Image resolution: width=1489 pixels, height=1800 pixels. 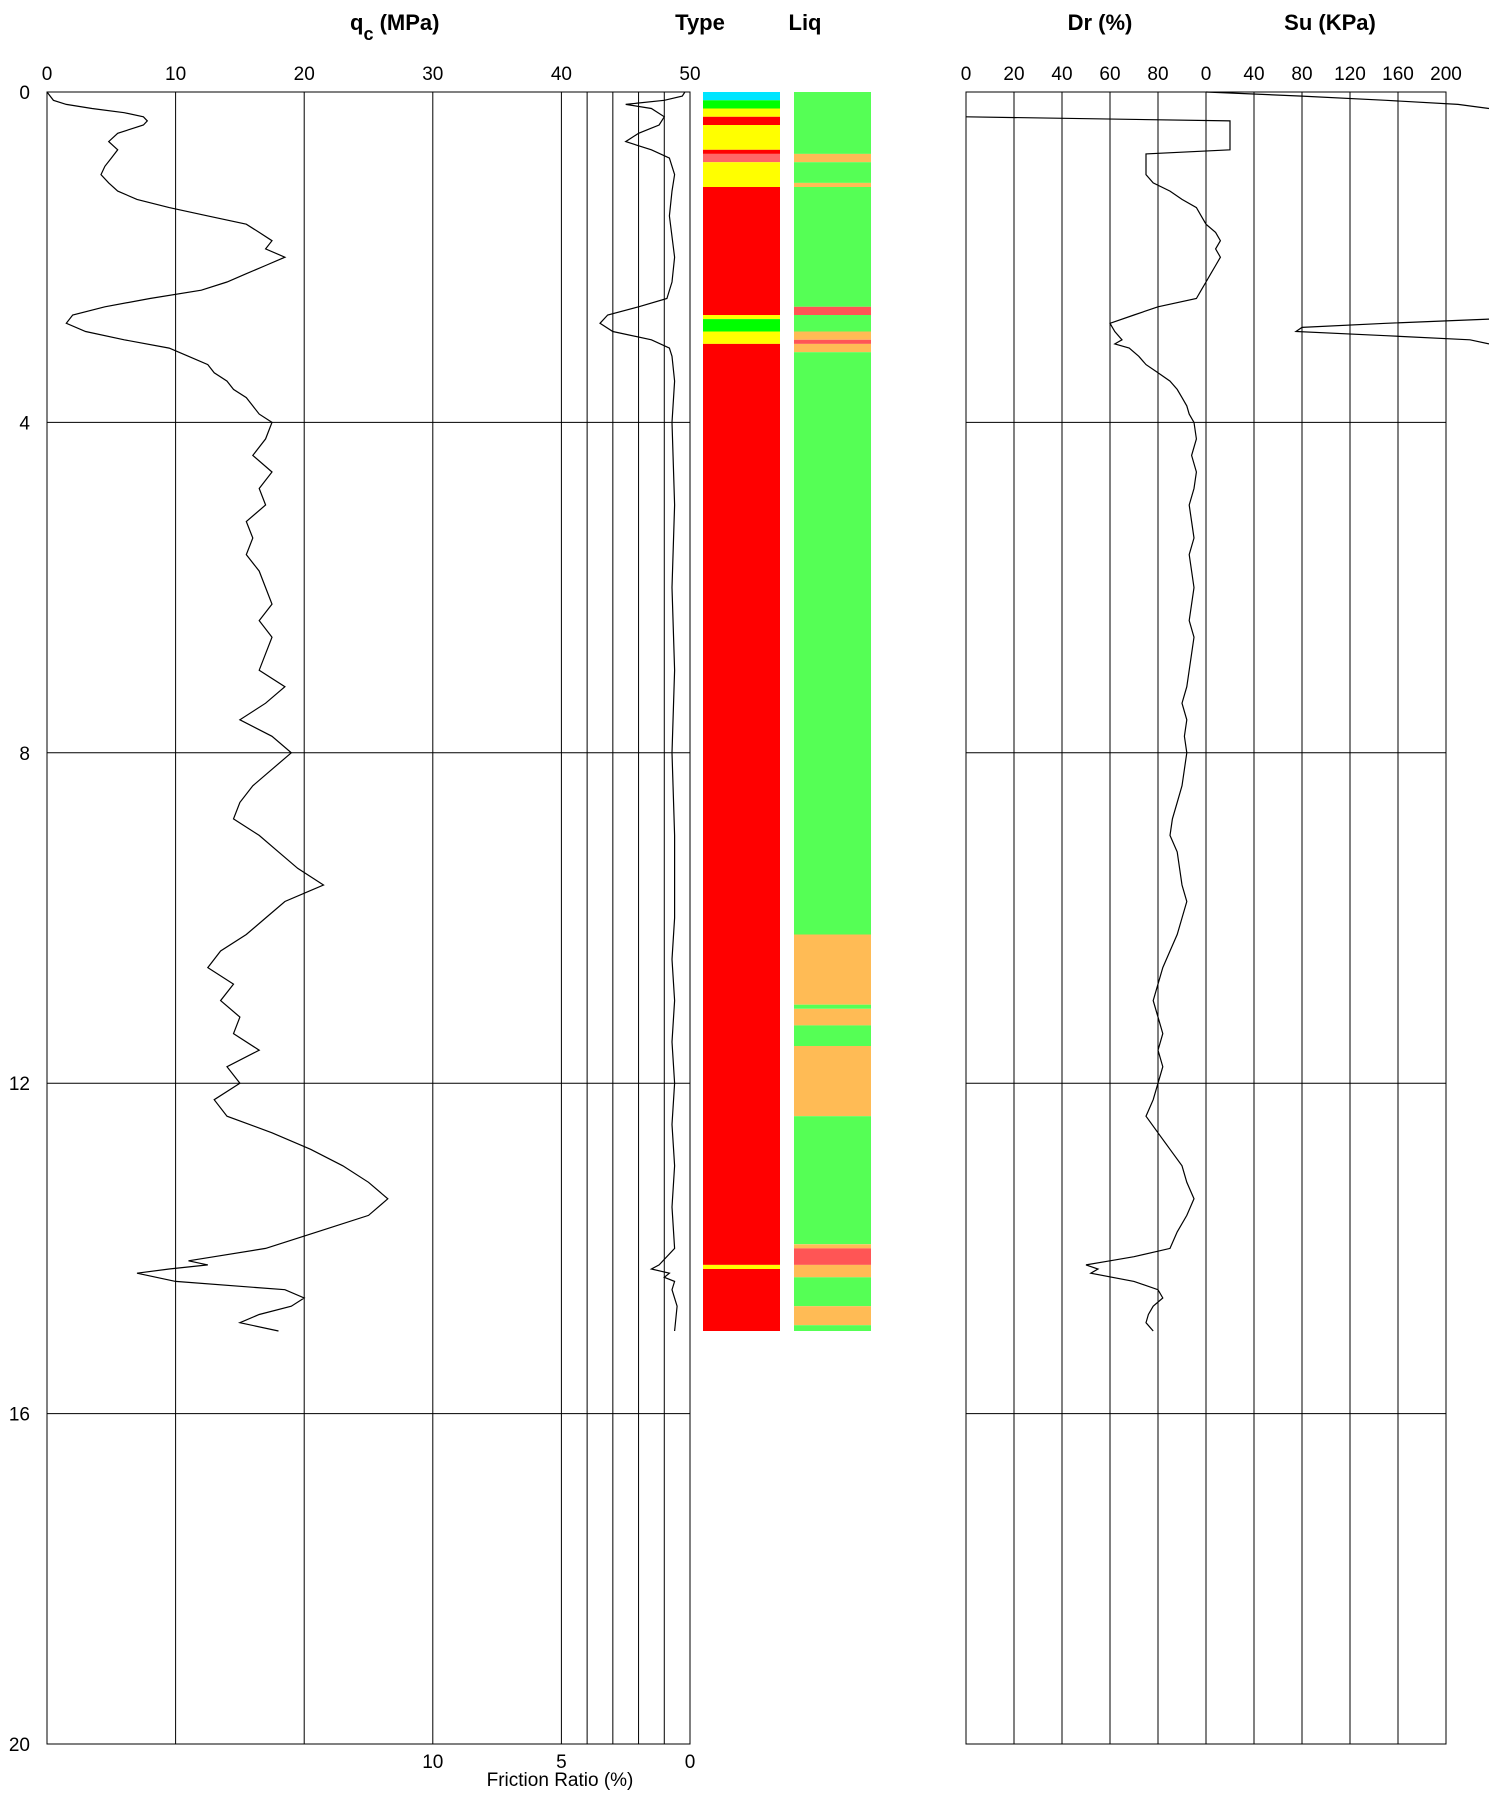 What do you see at coordinates (1330, 22) in the screenshot?
I see `su-title: Su (KPa)` at bounding box center [1330, 22].